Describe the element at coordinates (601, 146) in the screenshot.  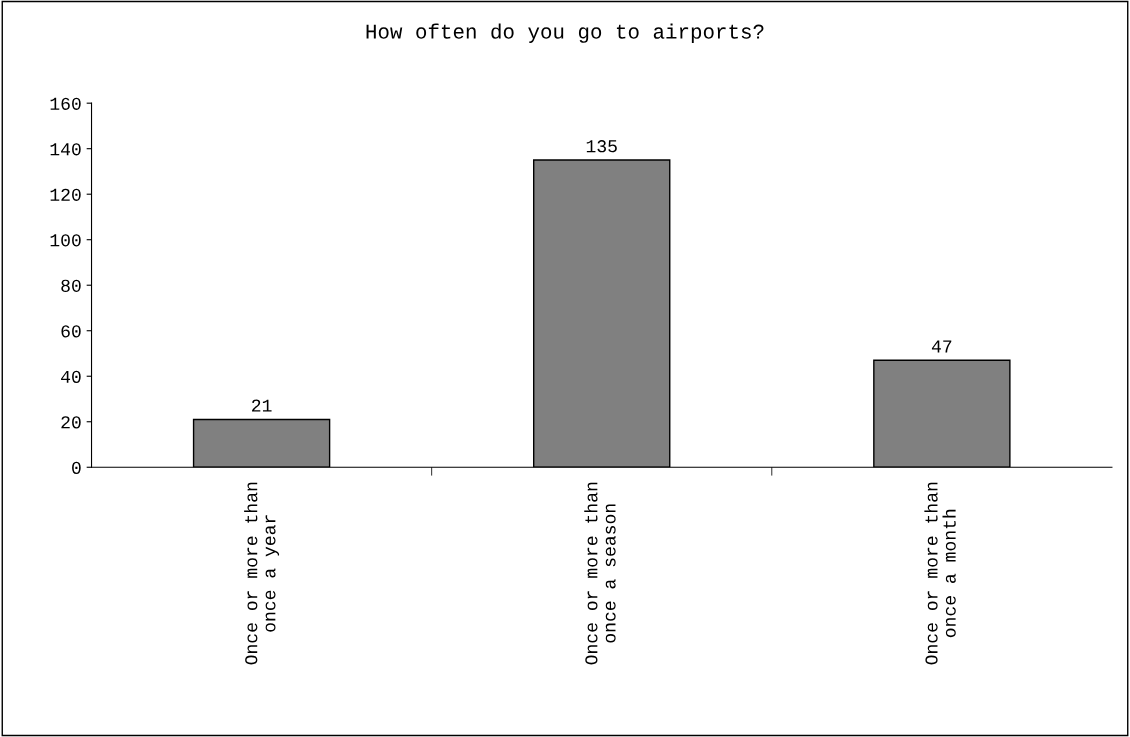
I see `data-label: 135` at that location.